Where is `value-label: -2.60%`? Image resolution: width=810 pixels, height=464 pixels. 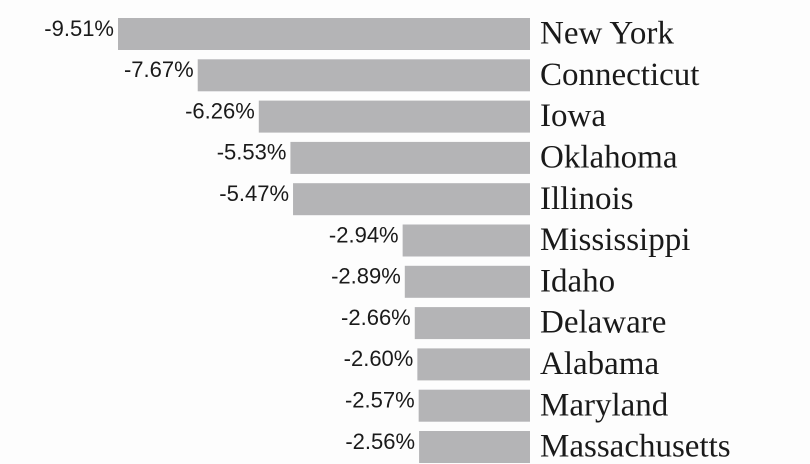 value-label: -2.60% is located at coordinates (379, 358).